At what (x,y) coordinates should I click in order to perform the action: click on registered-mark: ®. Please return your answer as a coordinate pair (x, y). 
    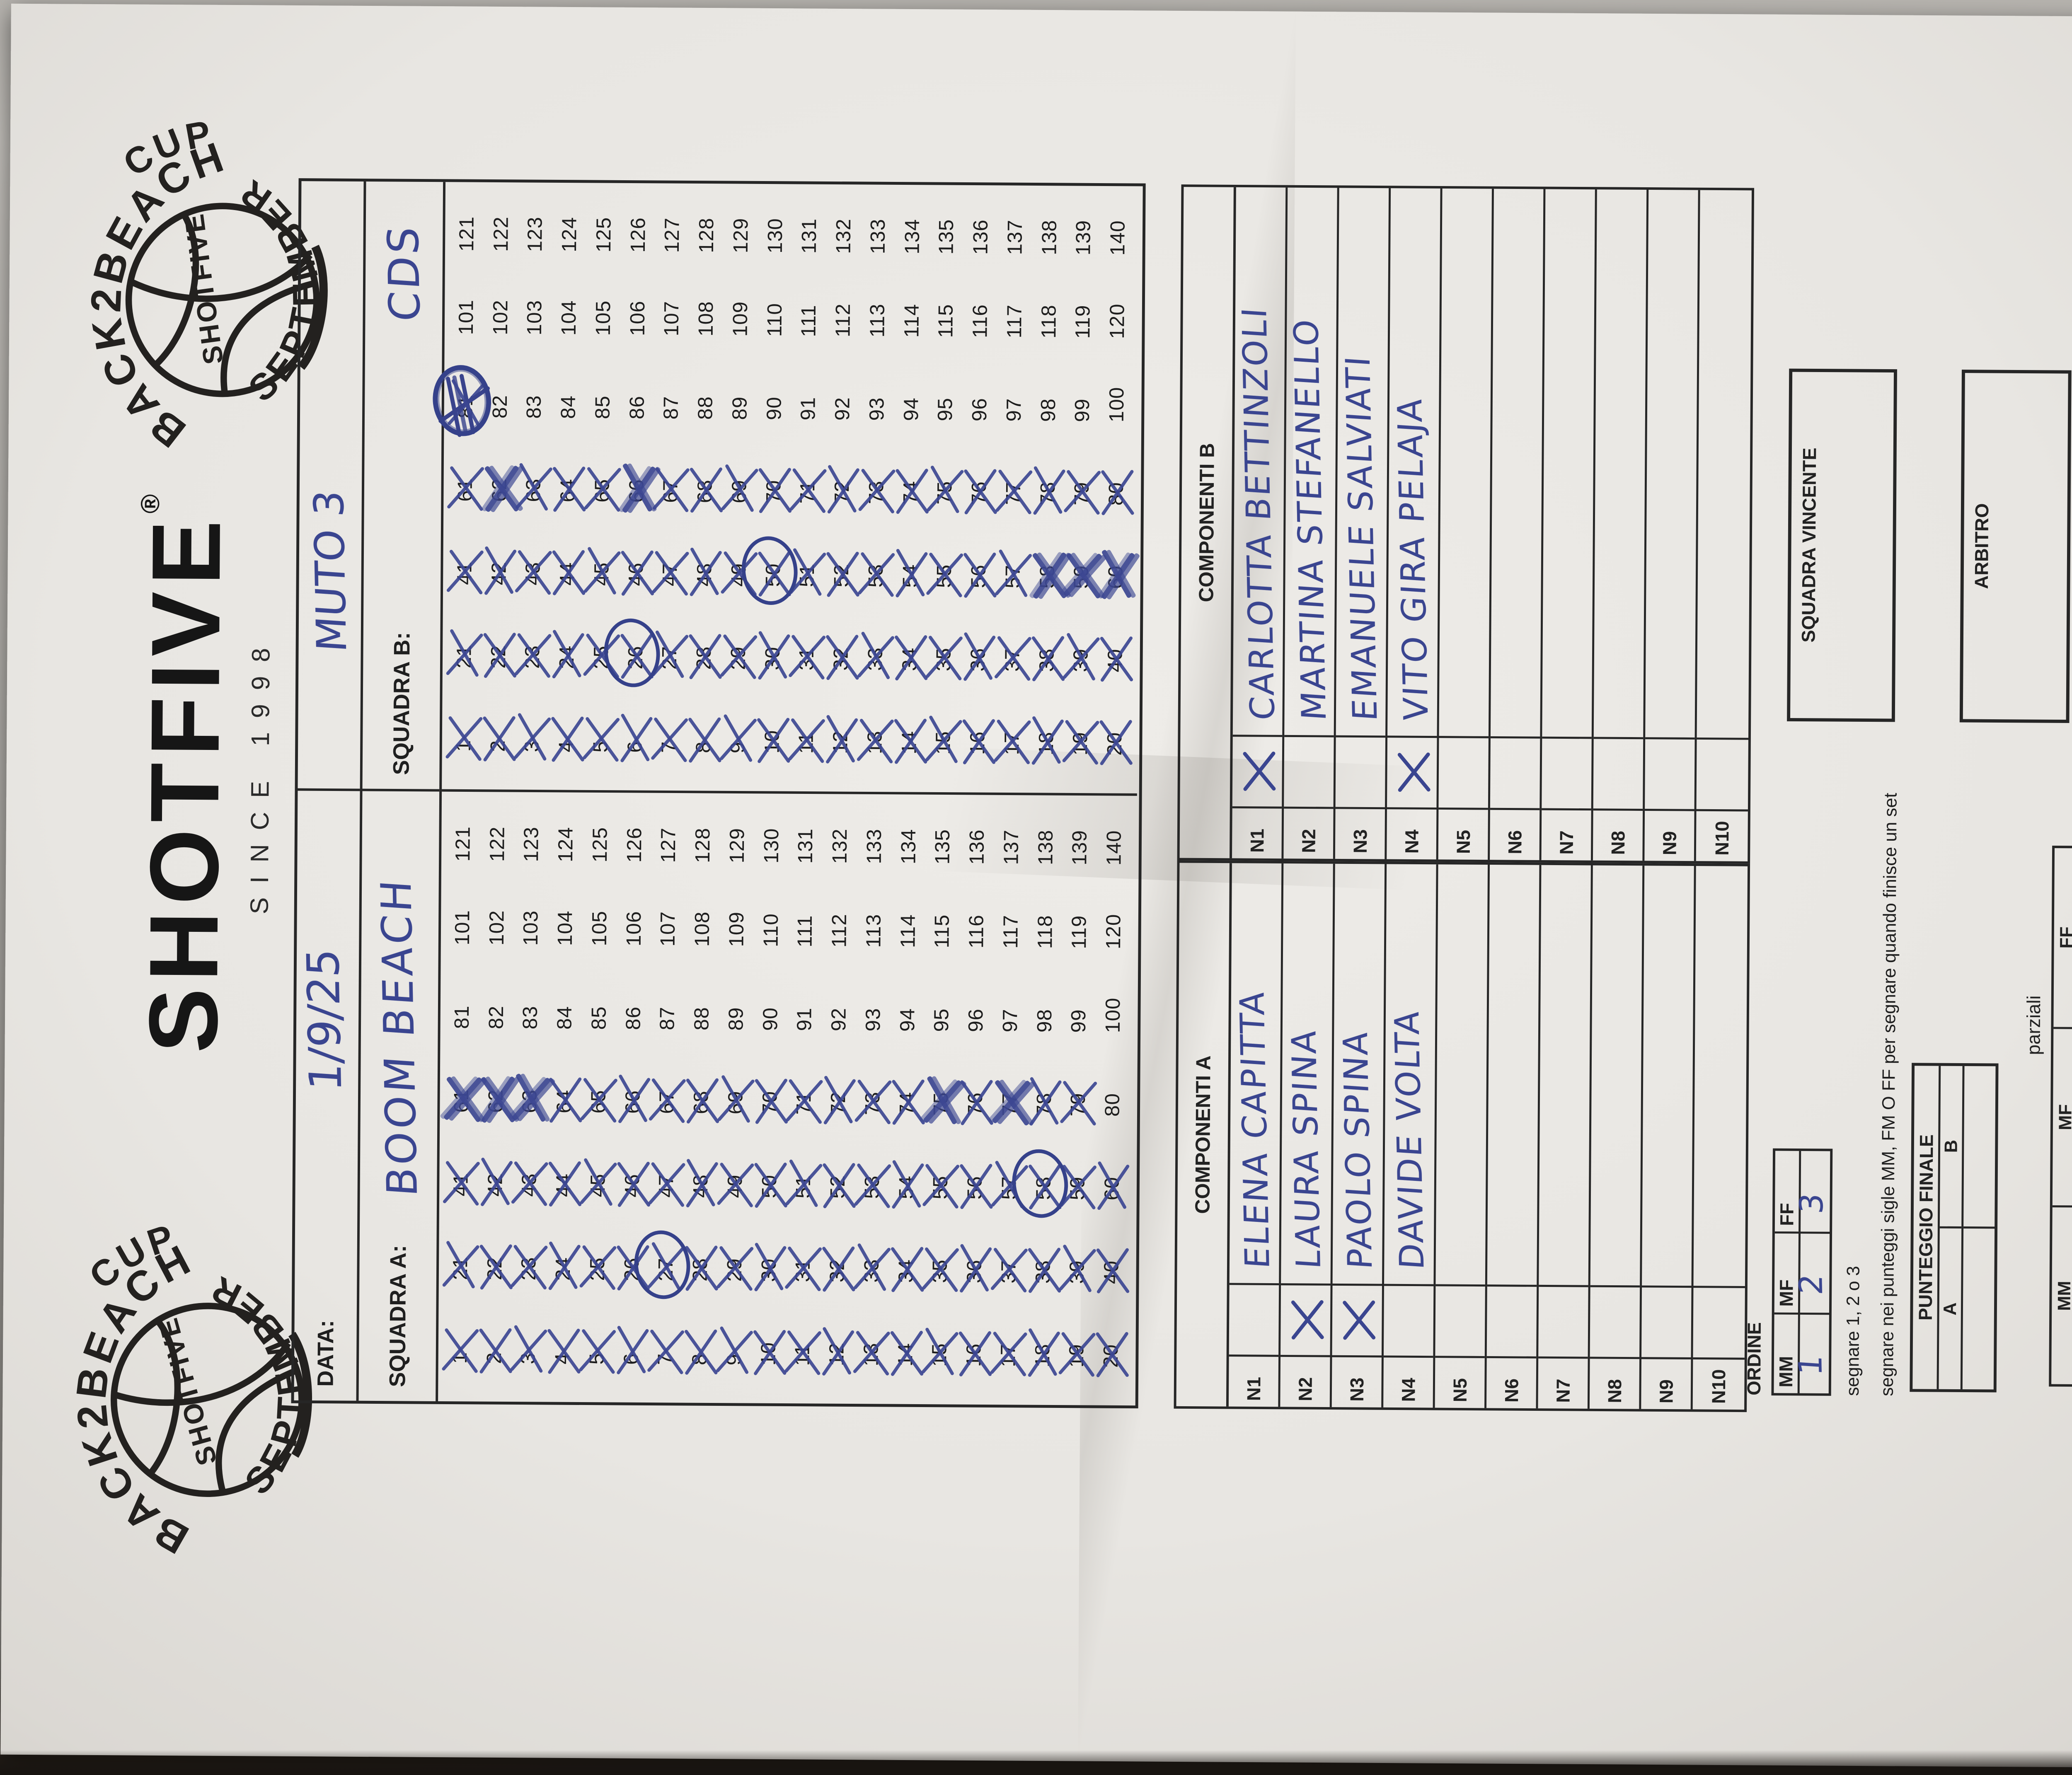
    Looking at the image, I should click on (150, 504).